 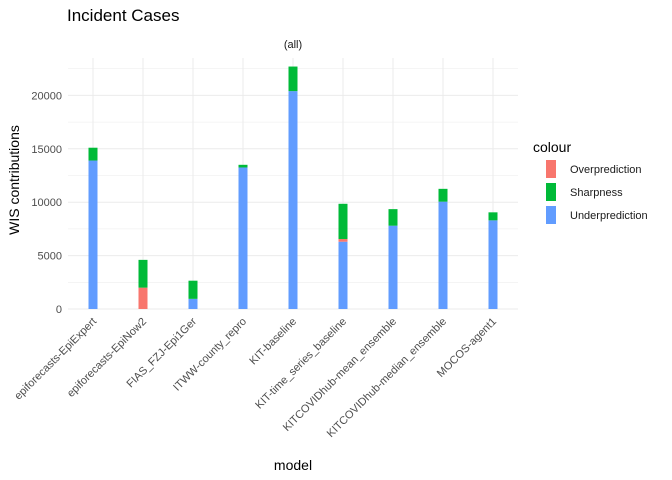 What do you see at coordinates (293, 45) in the screenshot?
I see `facet-label: (all)` at bounding box center [293, 45].